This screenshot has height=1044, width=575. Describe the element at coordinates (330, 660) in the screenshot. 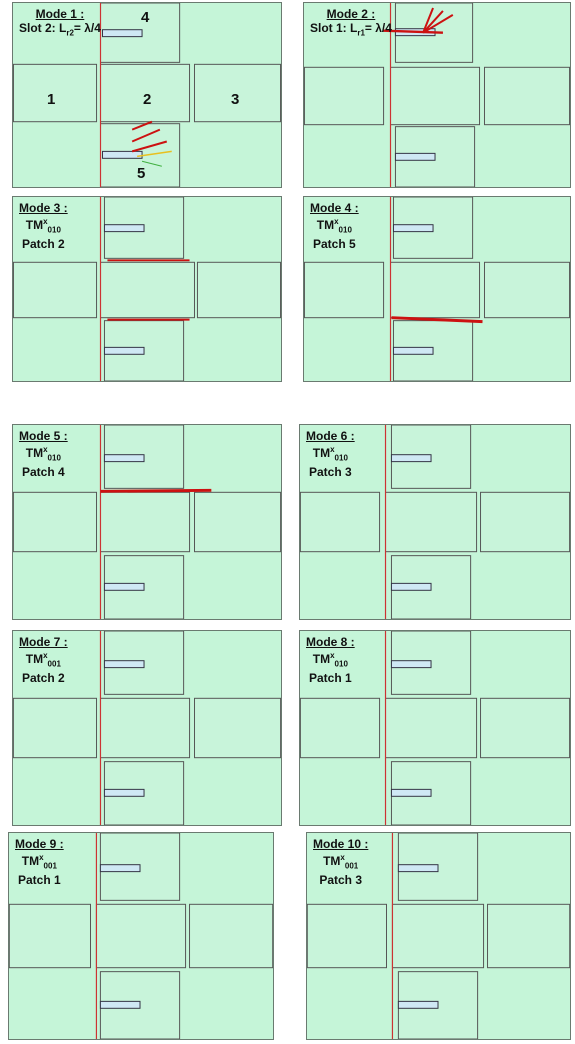

I see `mode-8-label: Mode 8 : TMx010 Patch 1` at that location.